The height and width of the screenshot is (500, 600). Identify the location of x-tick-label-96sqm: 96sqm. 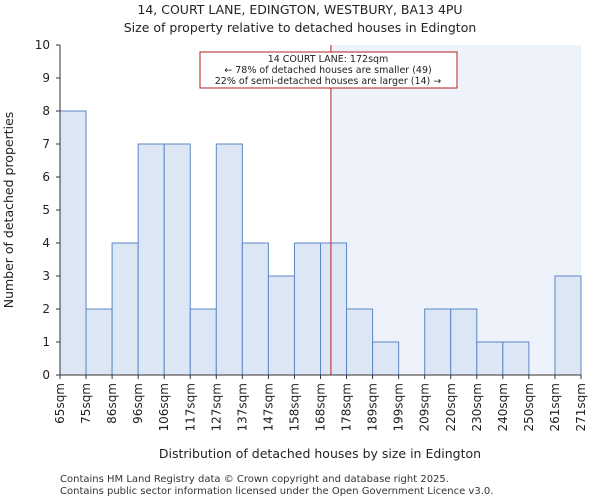
(138, 403).